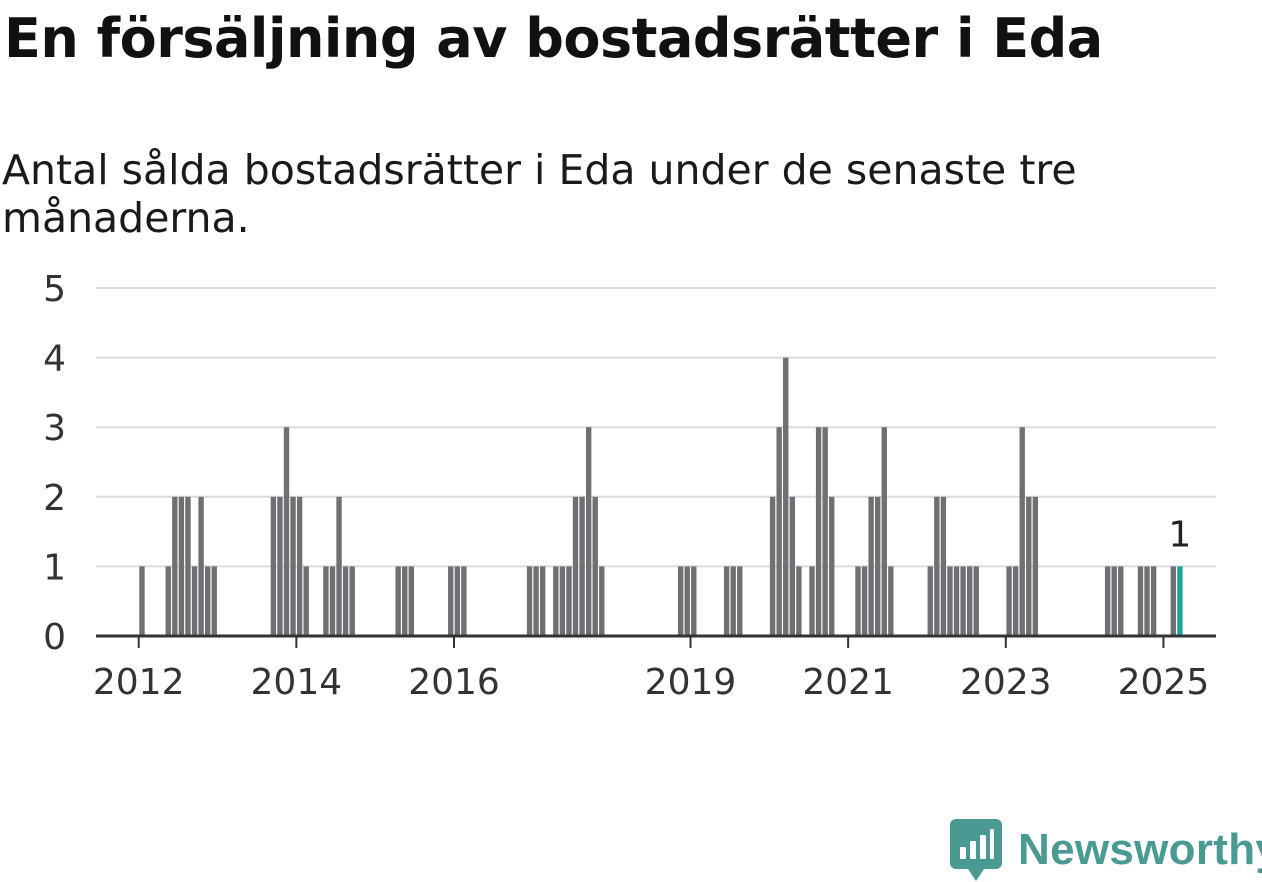 The height and width of the screenshot is (882, 1262). Describe the element at coordinates (1180, 601) in the screenshot. I see `bar-highlight` at that location.